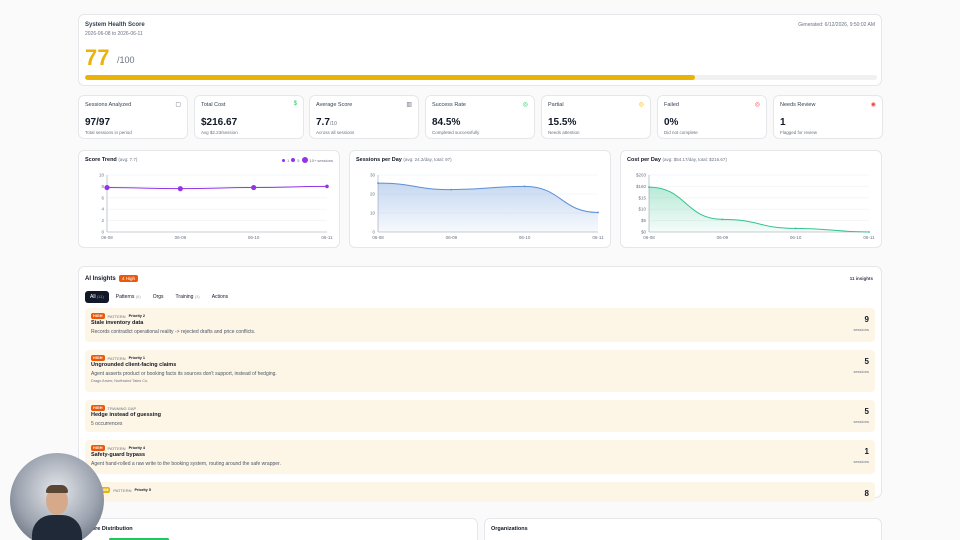 The width and height of the screenshot is (960, 540). Describe the element at coordinates (187, 297) in the screenshot. I see `tab-training: Training (3)` at that location.